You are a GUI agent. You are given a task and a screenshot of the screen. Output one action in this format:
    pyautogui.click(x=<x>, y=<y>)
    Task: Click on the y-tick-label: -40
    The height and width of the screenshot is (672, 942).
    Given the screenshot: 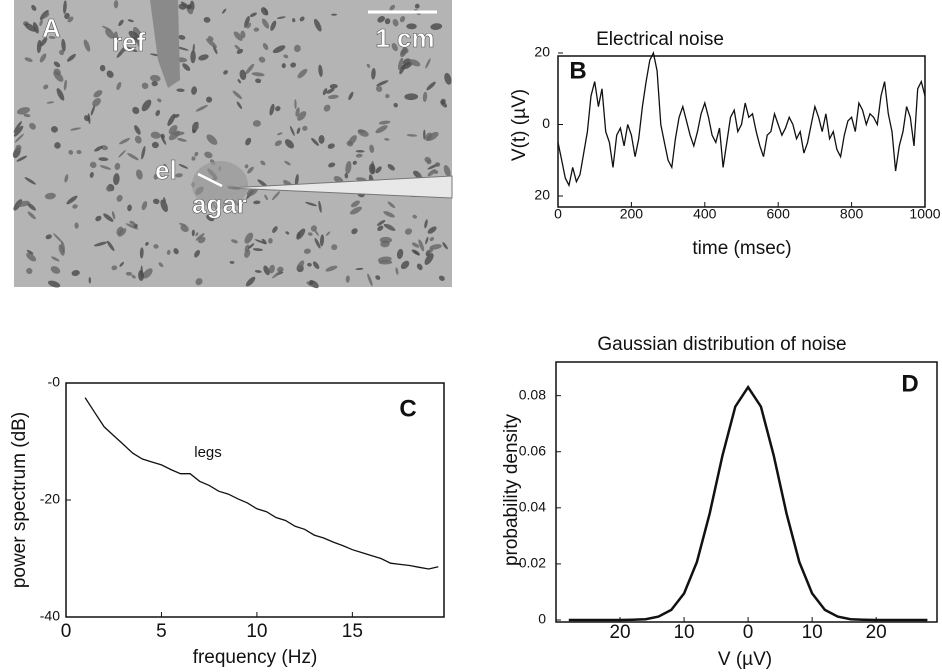 What is the action you would take?
    pyautogui.click(x=50, y=616)
    